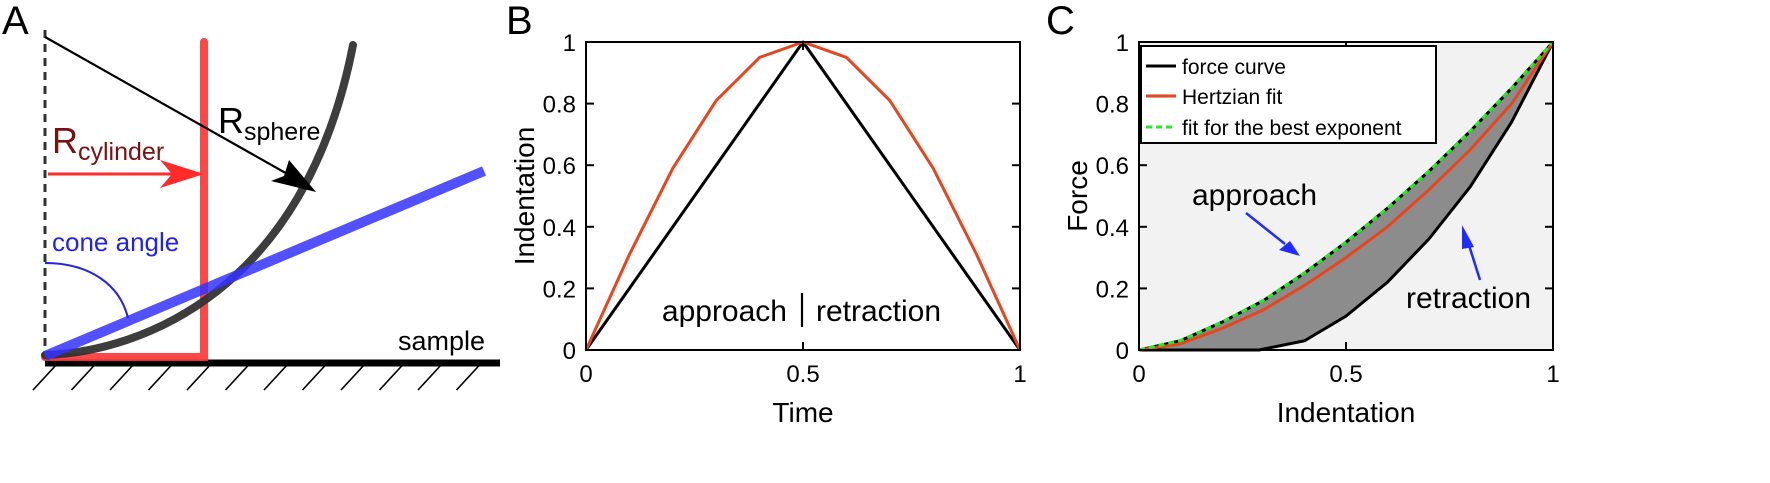 Image resolution: width=1770 pixels, height=483 pixels. Describe the element at coordinates (257, 377) in the screenshot. I see `sample-hatching` at that location.